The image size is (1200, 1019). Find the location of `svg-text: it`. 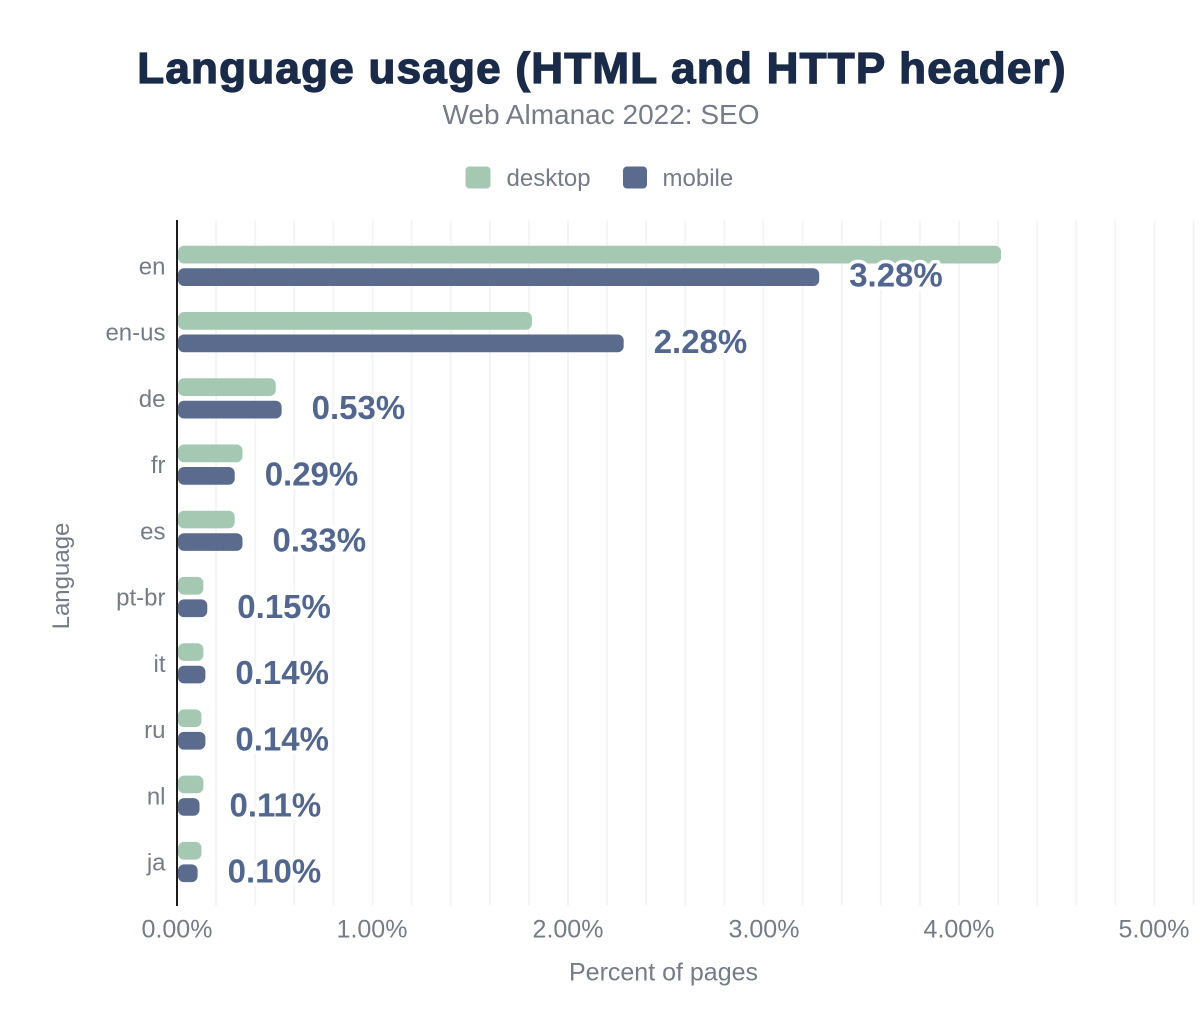

svg-text: it is located at coordinates (160, 664).